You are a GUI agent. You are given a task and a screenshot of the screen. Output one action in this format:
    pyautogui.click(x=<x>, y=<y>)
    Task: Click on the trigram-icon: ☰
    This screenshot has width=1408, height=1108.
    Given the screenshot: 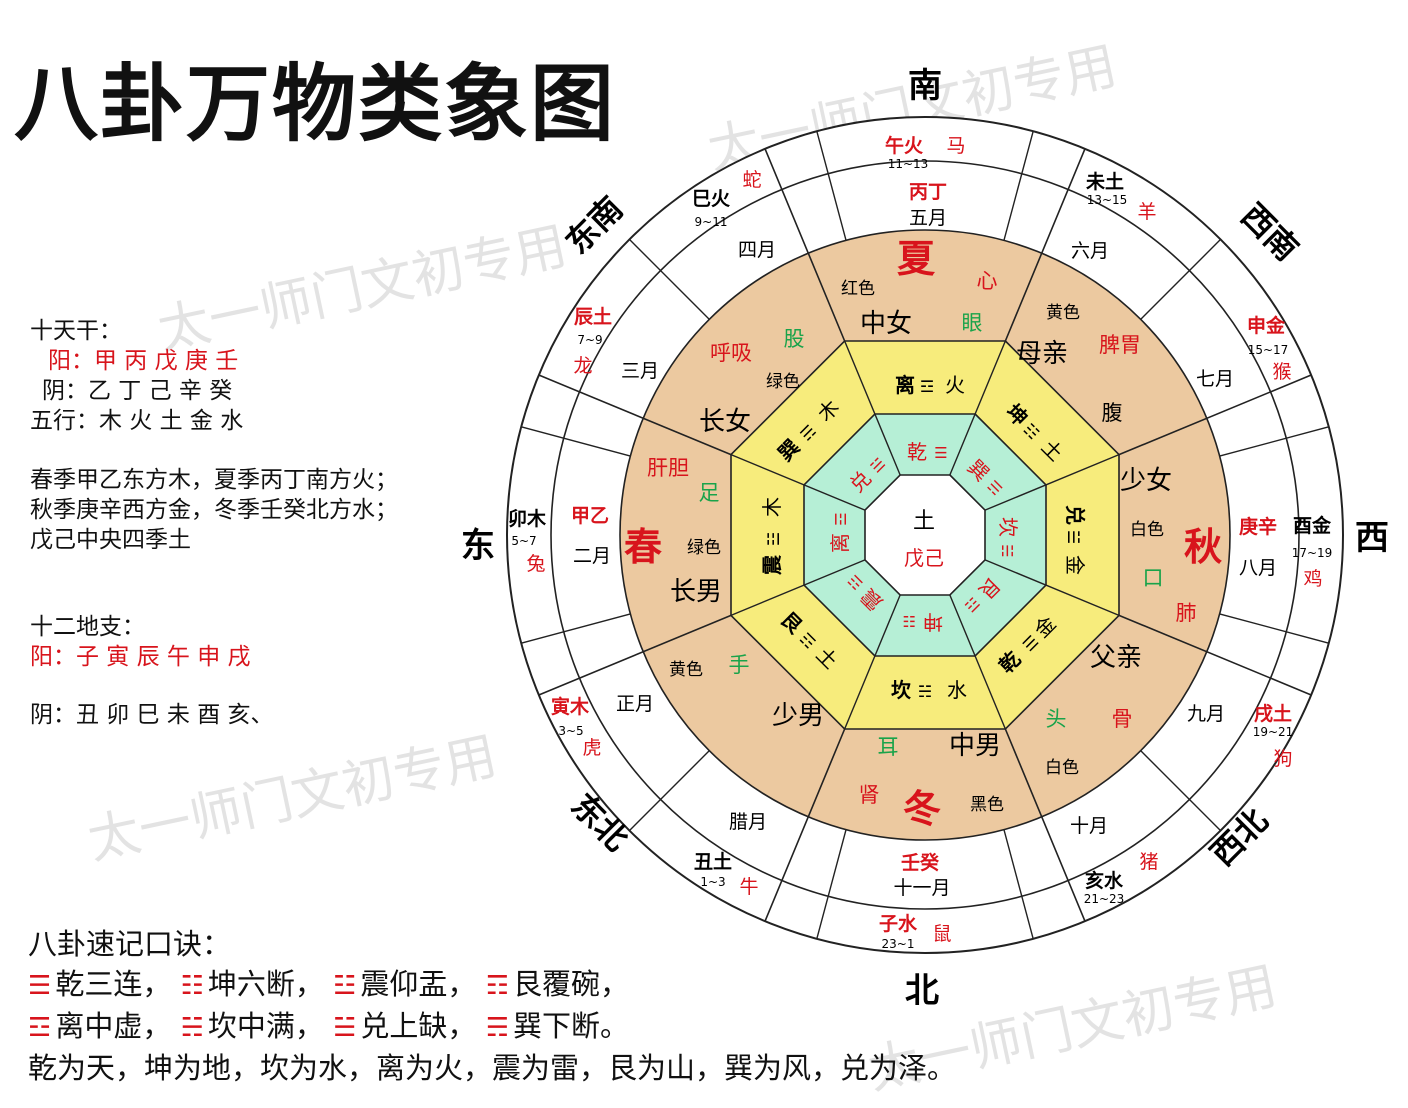 What is the action you would take?
    pyautogui.click(x=940, y=453)
    